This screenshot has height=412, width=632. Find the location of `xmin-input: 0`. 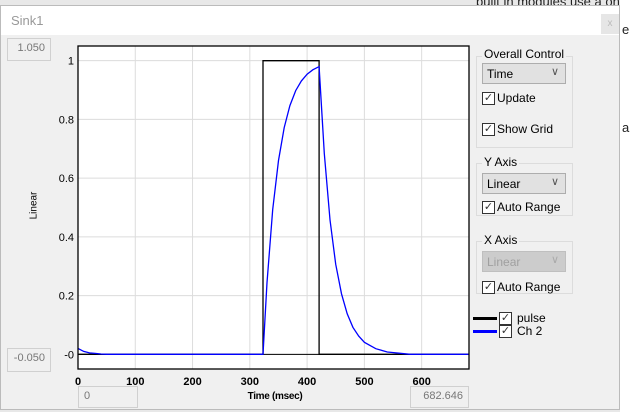

xmin-input: 0 is located at coordinates (108, 397).